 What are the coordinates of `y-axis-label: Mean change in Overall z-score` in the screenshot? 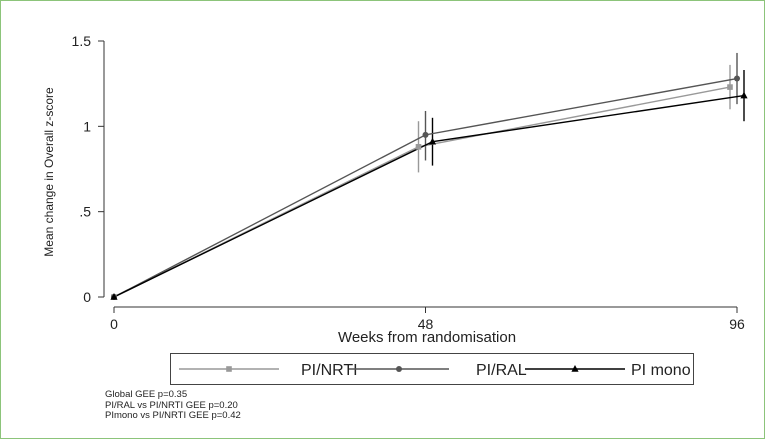 It's located at (49, 172).